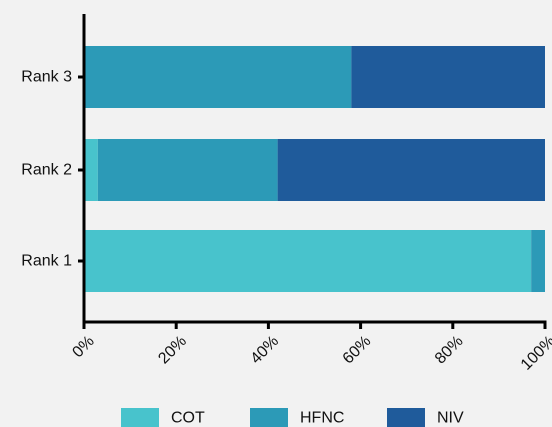 This screenshot has height=427, width=552. I want to click on y-tick-label: Rank 3, so click(46, 77).